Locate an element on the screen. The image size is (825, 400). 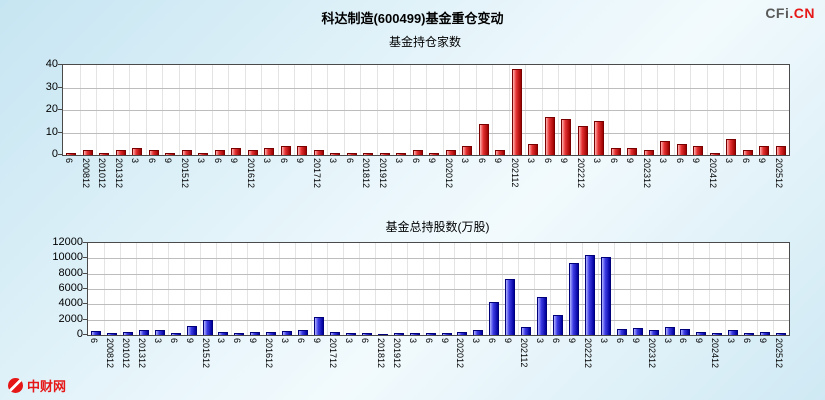
x-axis-label: 201512 is located at coordinates (205, 353).